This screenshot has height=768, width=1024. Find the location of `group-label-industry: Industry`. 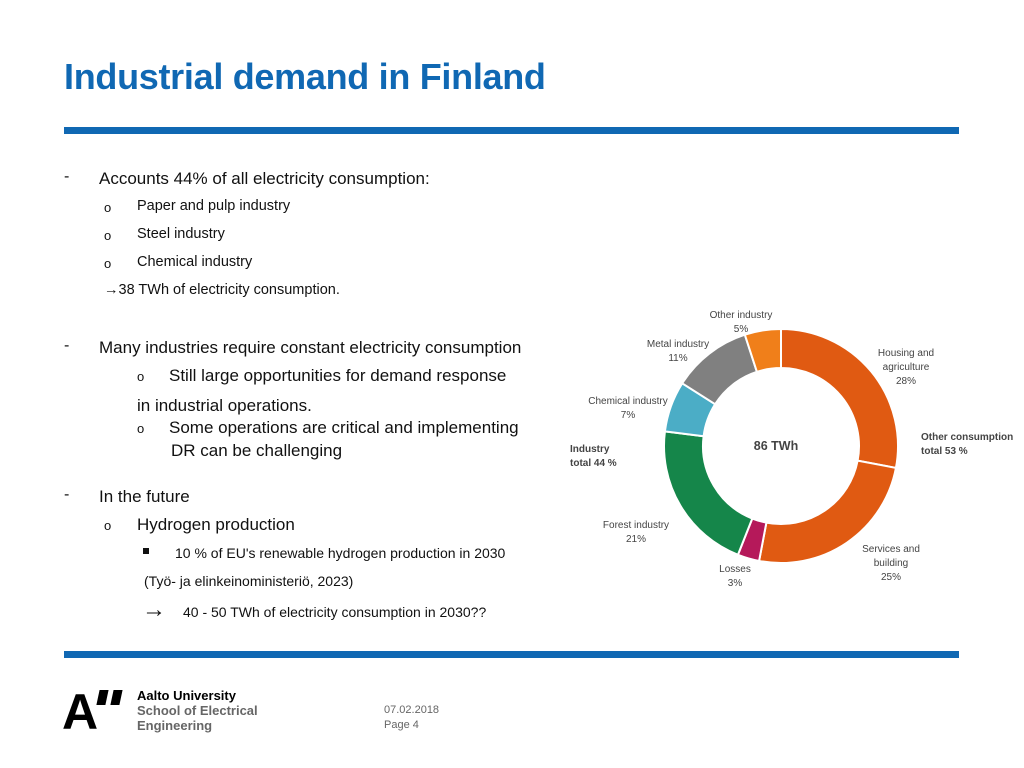

group-label-industry: Industry is located at coordinates (590, 449).